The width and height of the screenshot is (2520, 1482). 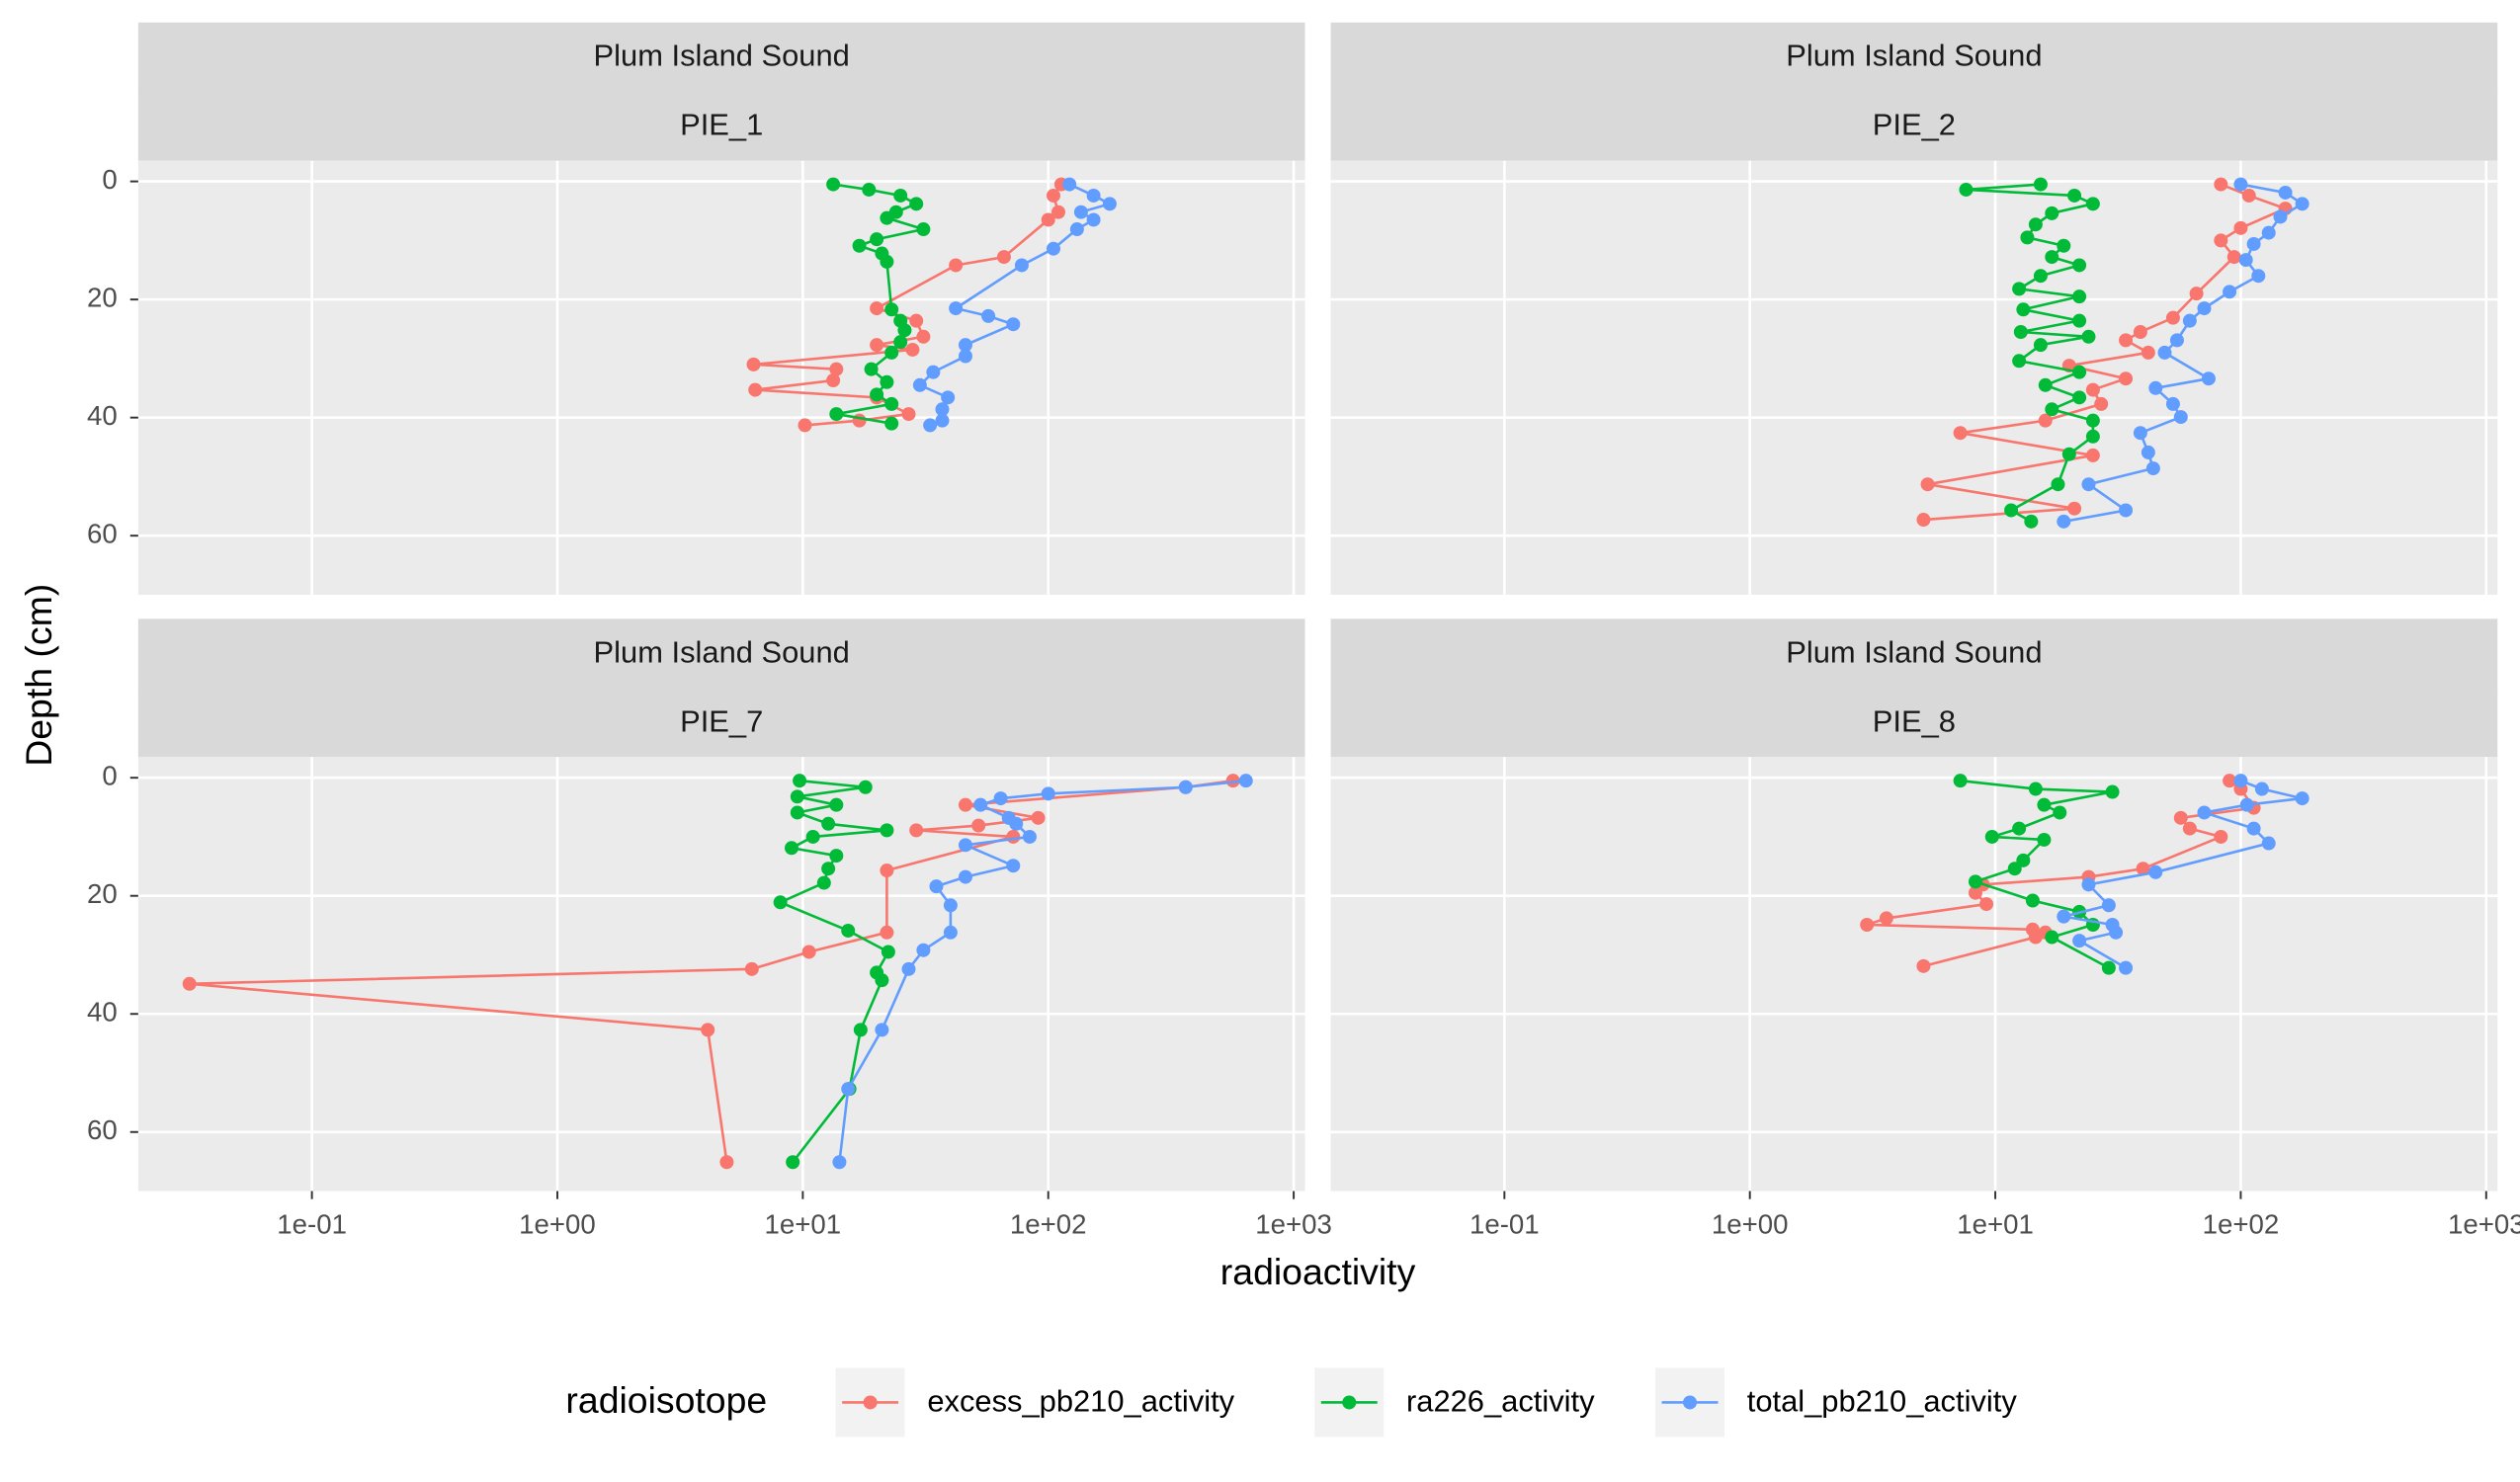 I want to click on legend-label: total_pb210_activity, so click(x=1882, y=1400).